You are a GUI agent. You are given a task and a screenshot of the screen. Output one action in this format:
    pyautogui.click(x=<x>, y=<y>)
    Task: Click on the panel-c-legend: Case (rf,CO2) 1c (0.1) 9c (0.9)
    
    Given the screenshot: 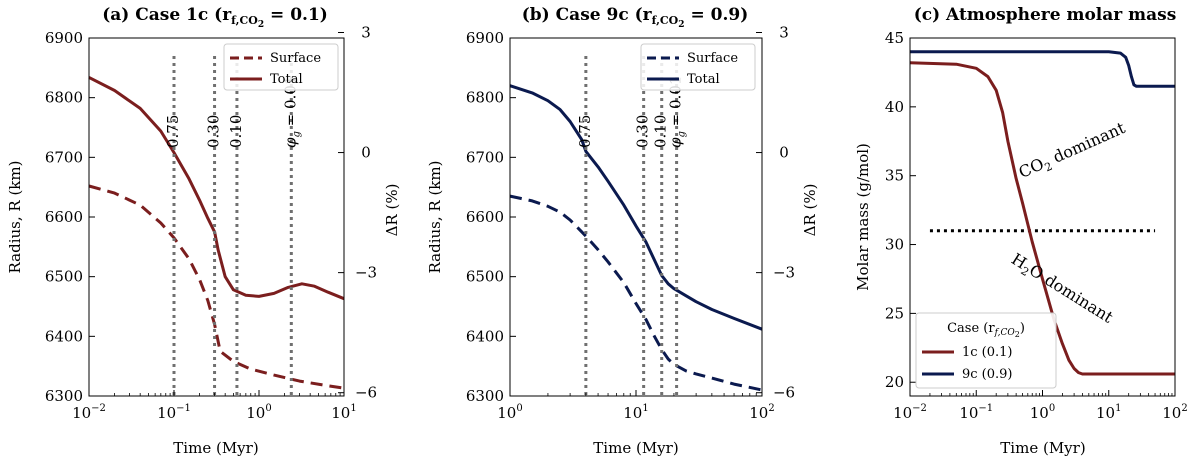 What is the action you would take?
    pyautogui.click(x=986, y=350)
    